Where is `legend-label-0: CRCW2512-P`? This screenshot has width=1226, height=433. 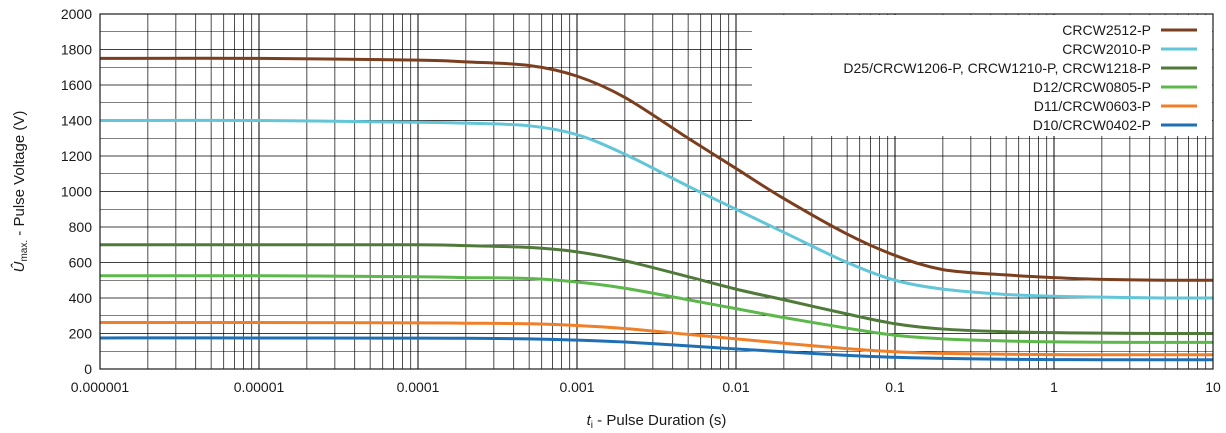
legend-label-0: CRCW2512-P is located at coordinates (1106, 30).